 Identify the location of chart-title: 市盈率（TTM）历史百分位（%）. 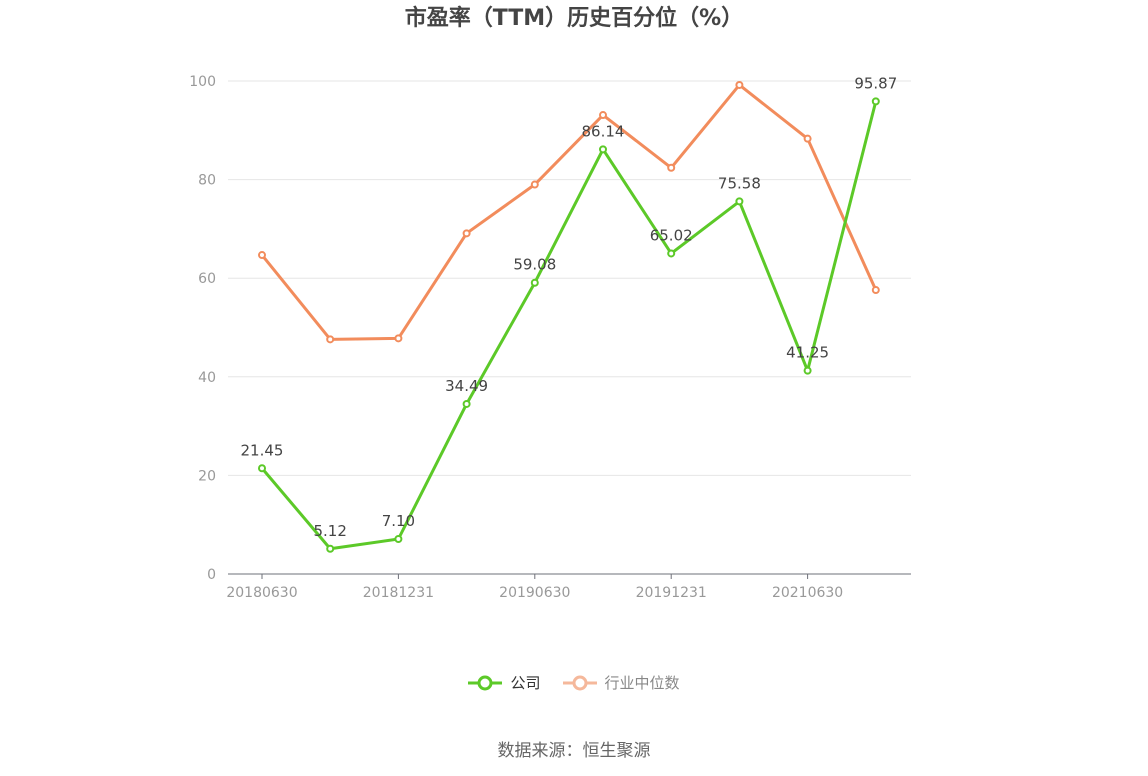
(574, 18).